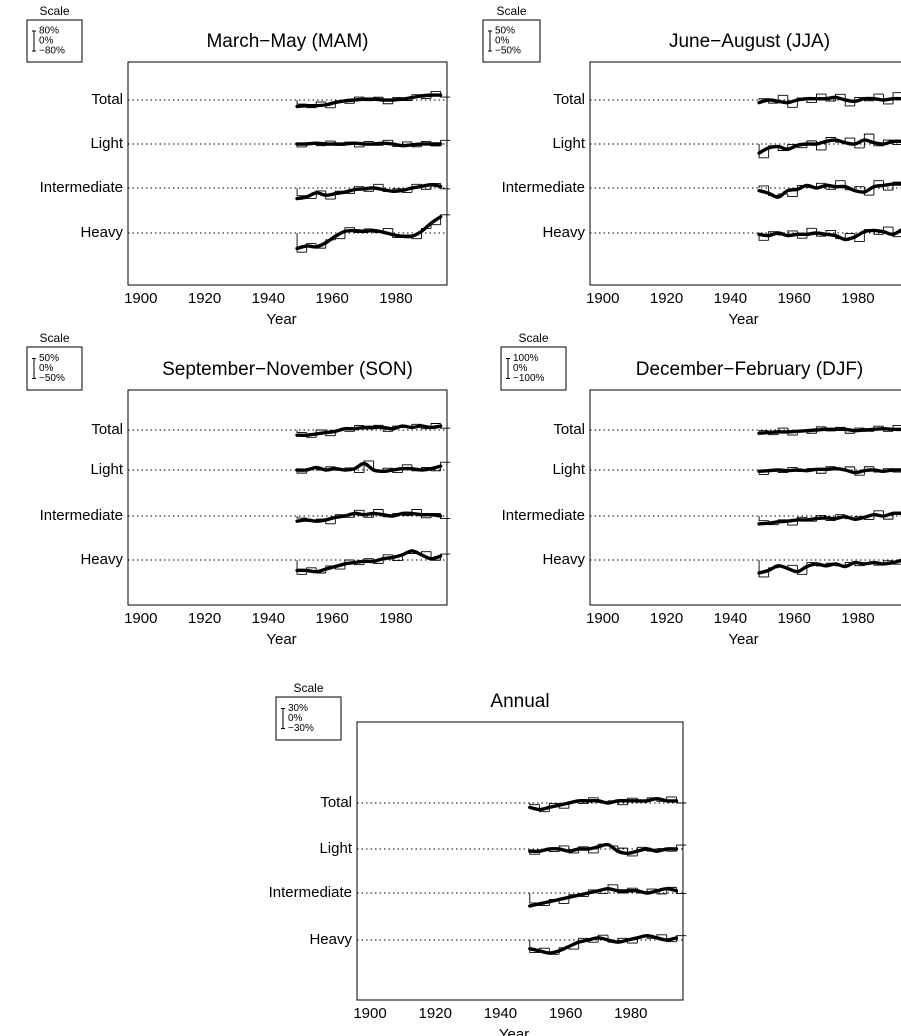 Image resolution: width=901 pixels, height=1036 pixels. Describe the element at coordinates (519, 701) in the screenshot. I see `chart-title: Annual` at that location.